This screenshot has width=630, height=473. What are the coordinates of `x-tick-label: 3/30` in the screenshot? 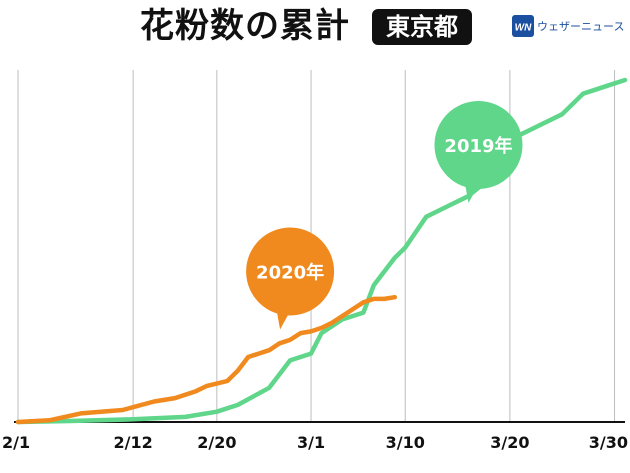 It's located at (608, 442).